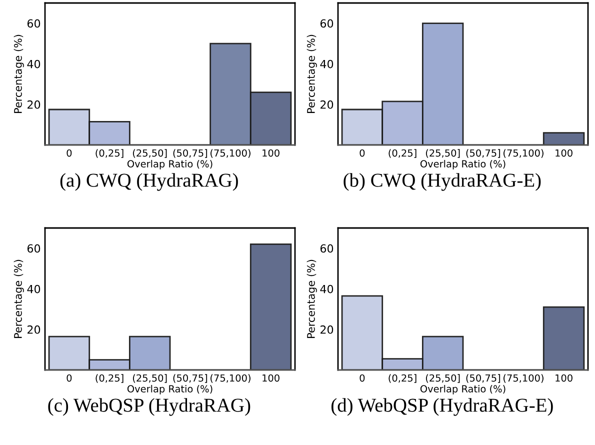  I want to click on text: (c) WebQSP (HydraRAG), so click(149, 407).